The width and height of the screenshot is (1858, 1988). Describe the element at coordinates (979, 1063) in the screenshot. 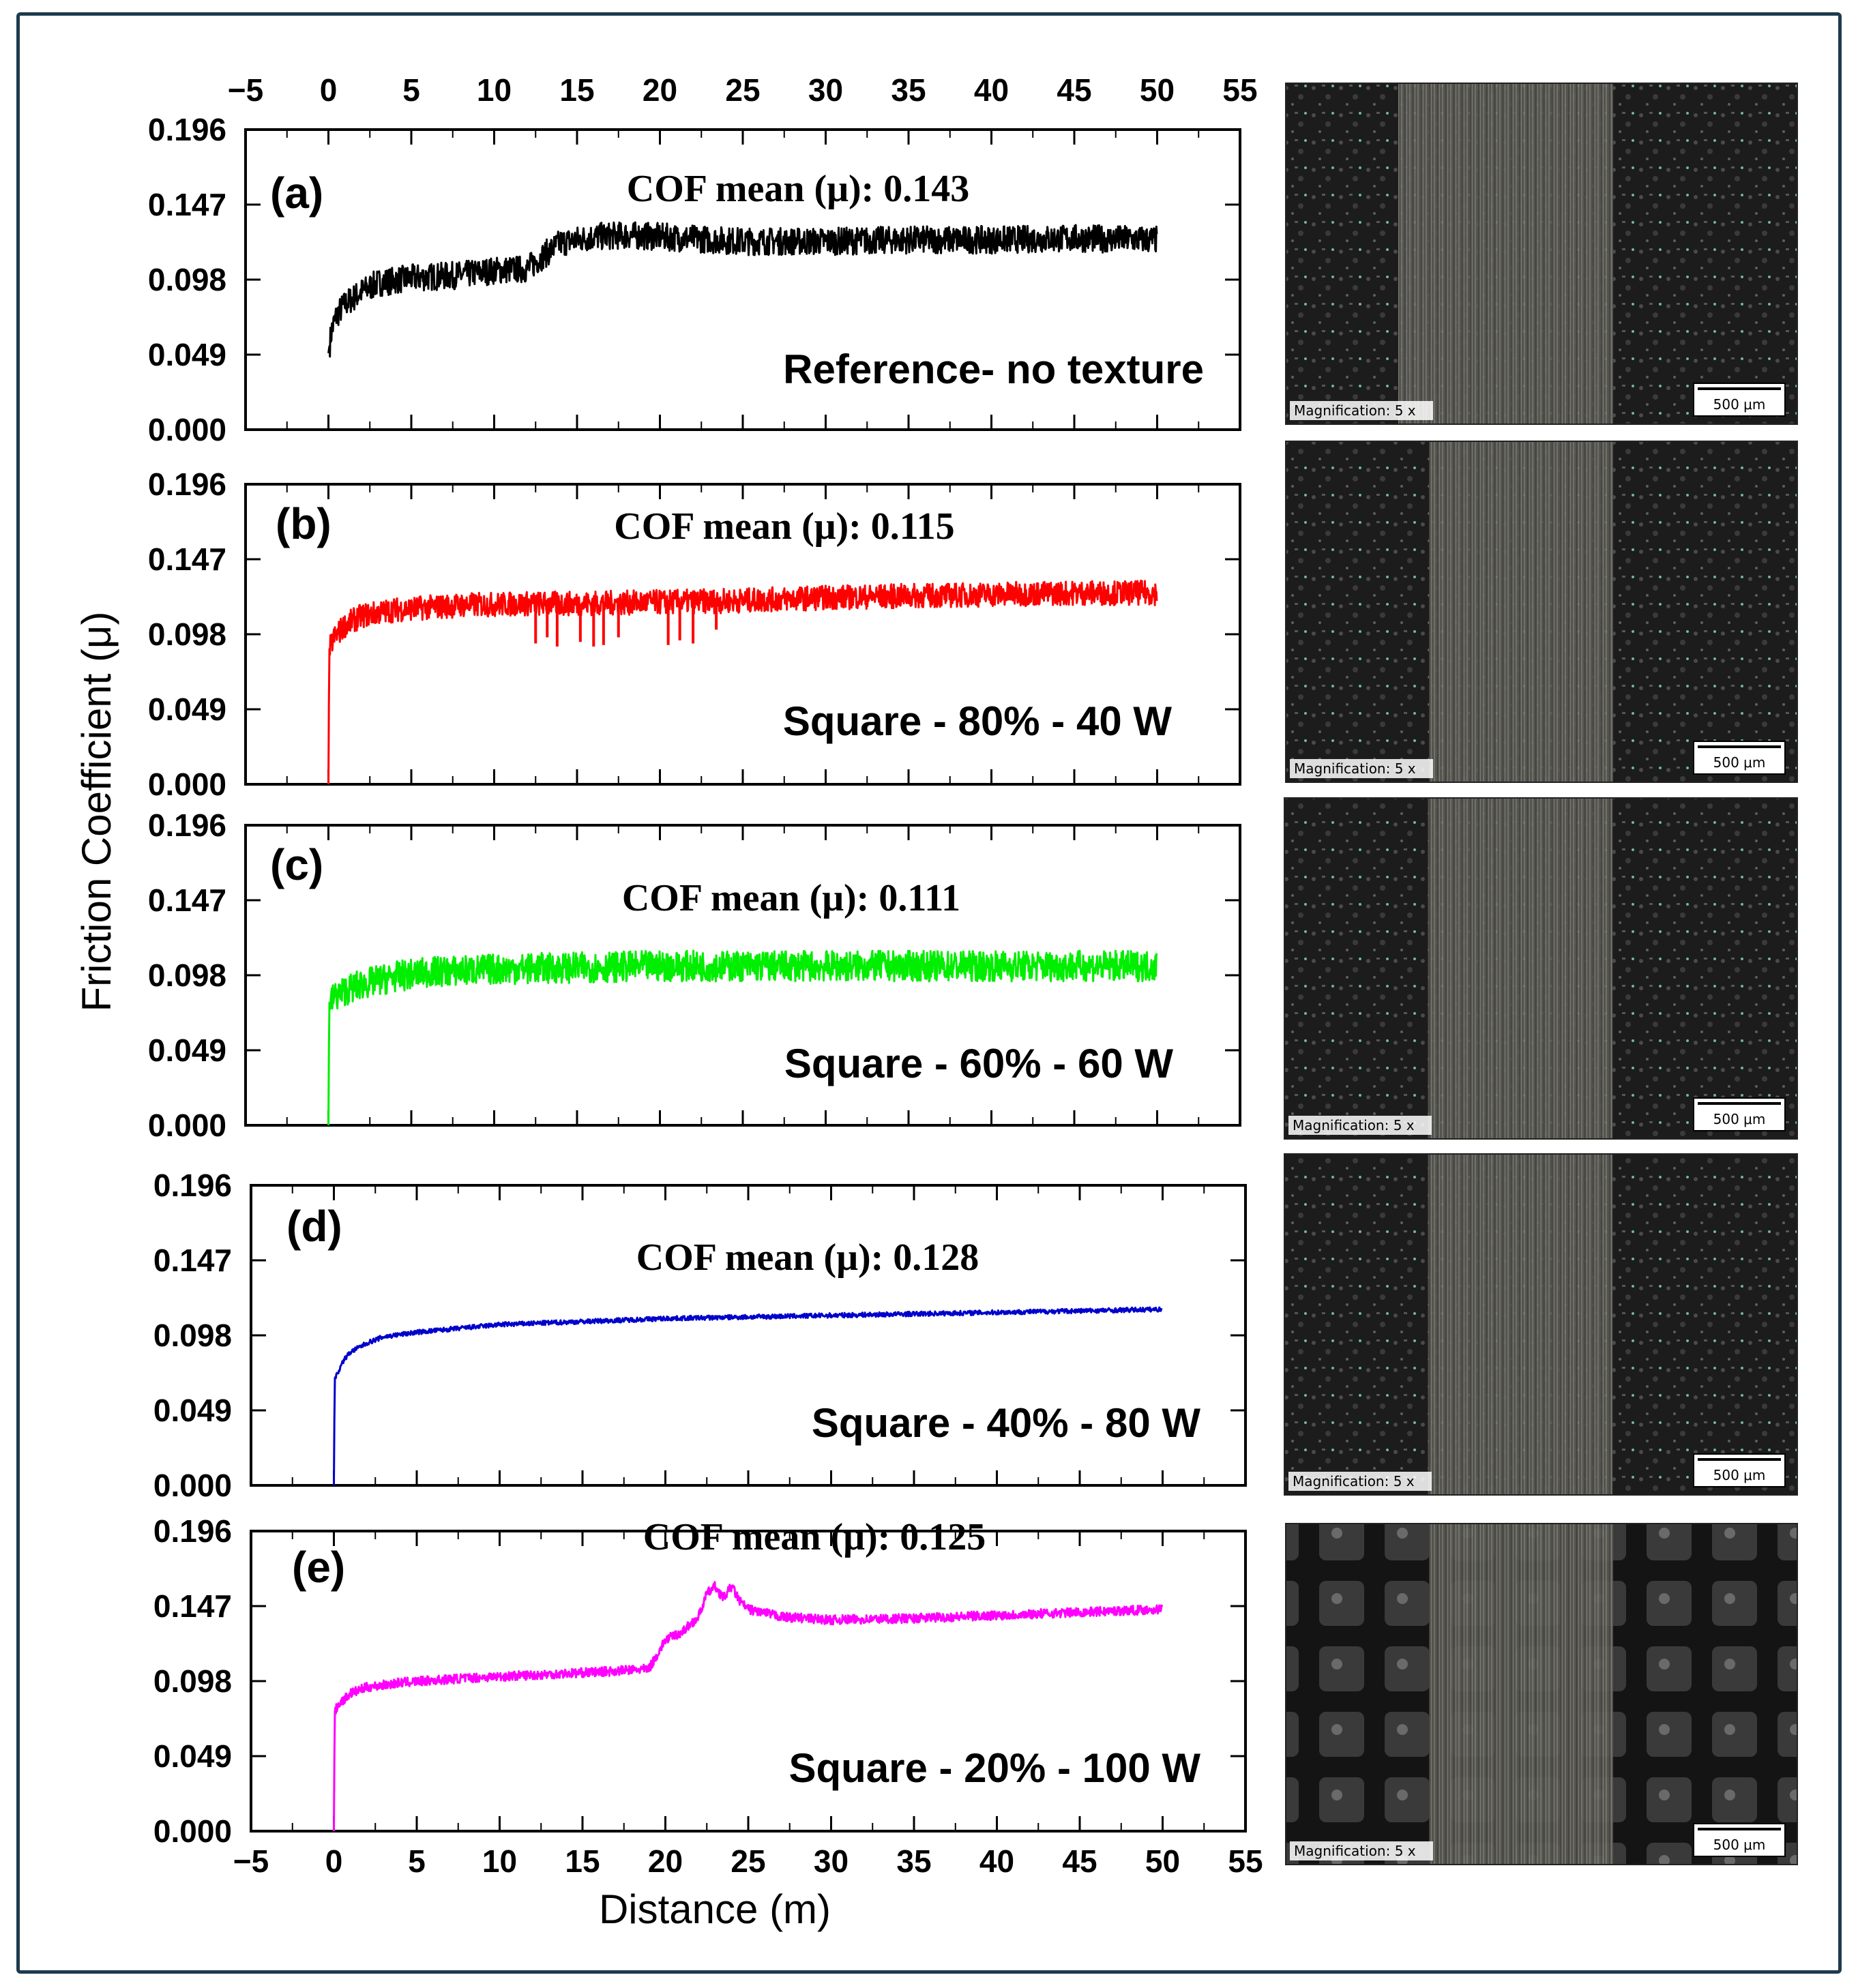

I see `condition-label: Square - 60% - 60 W` at that location.